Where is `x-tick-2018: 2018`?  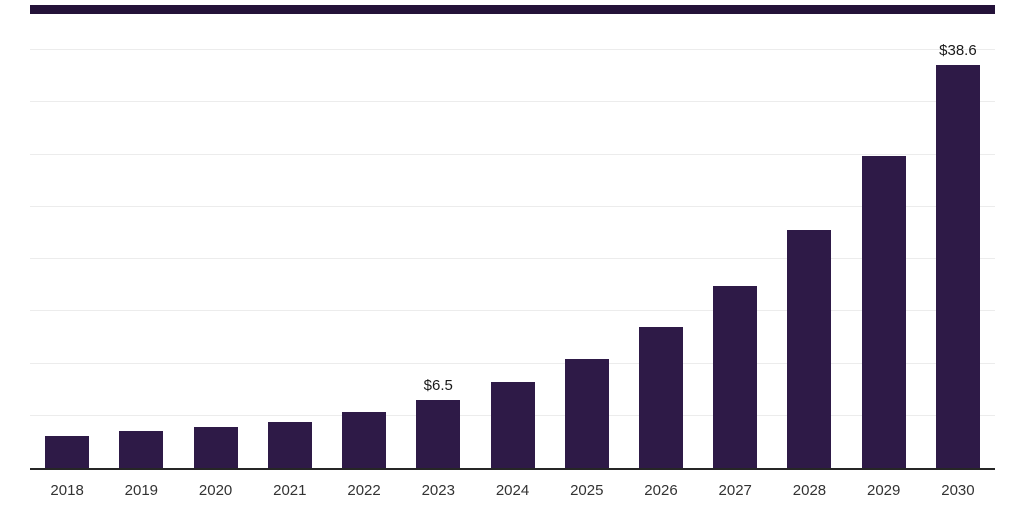 x-tick-2018: 2018 is located at coordinates (67, 490).